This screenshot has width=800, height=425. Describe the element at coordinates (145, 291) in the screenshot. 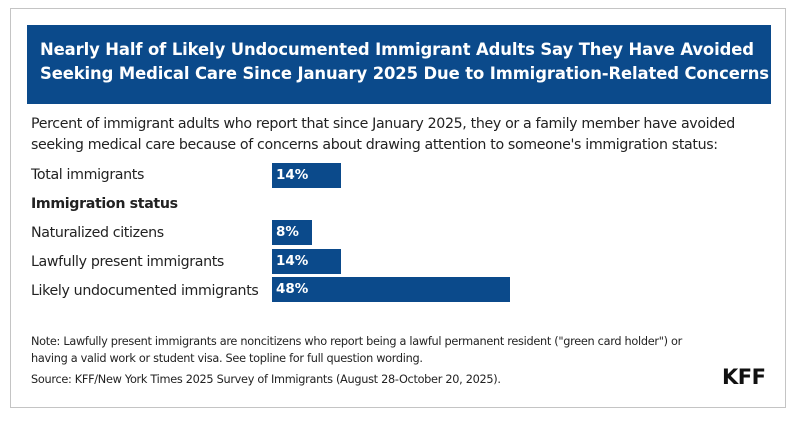

I see `category-label-undocumented: Likely undocumented immigrants` at that location.